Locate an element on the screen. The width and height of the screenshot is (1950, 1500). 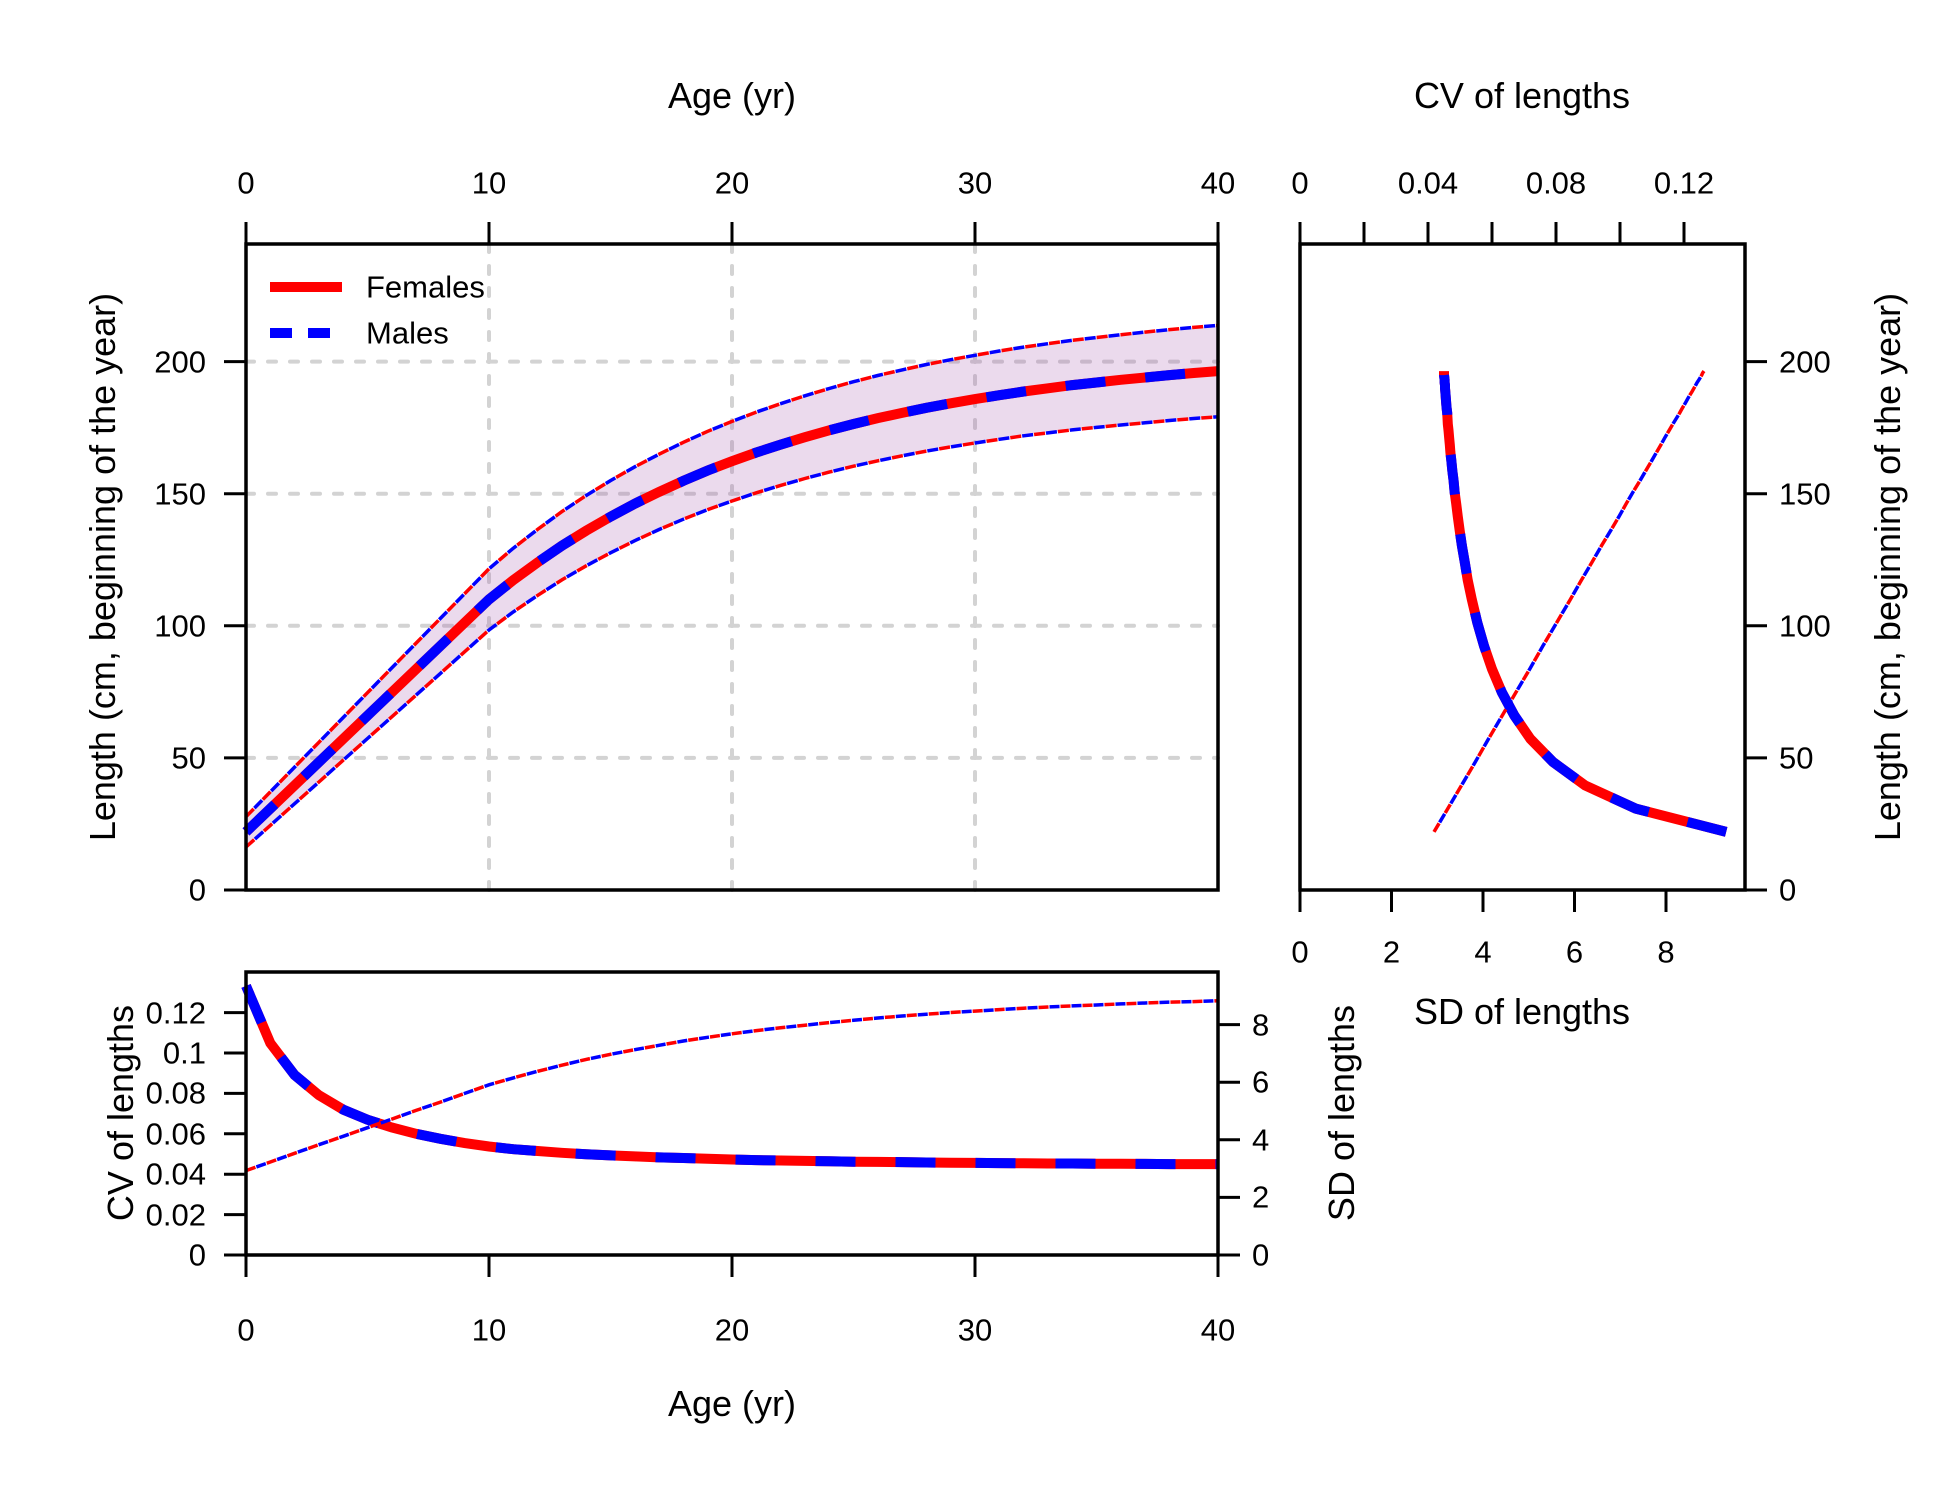
cv-vs-length-curve-males is located at coordinates (1583, 604).